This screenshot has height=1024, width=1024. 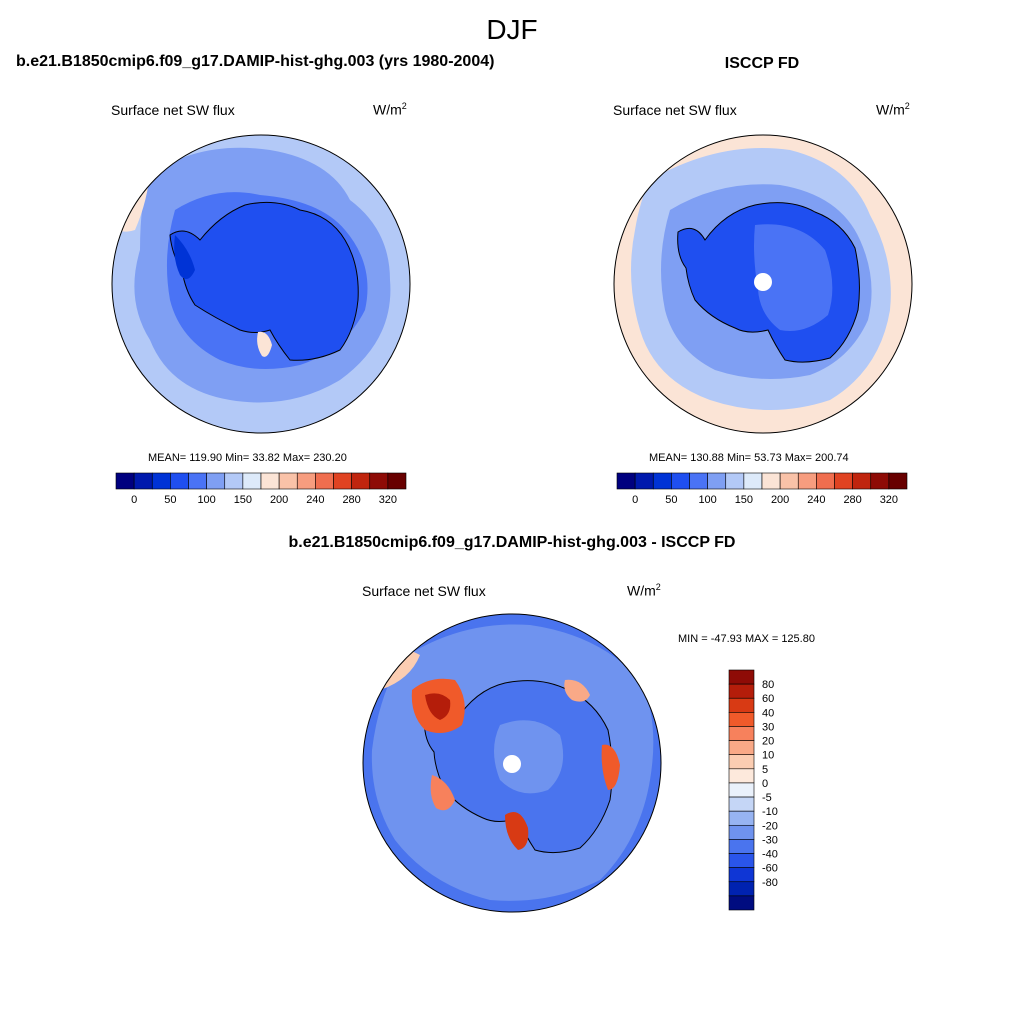 I want to click on panel1-units-label: W/m2, so click(x=390, y=109).